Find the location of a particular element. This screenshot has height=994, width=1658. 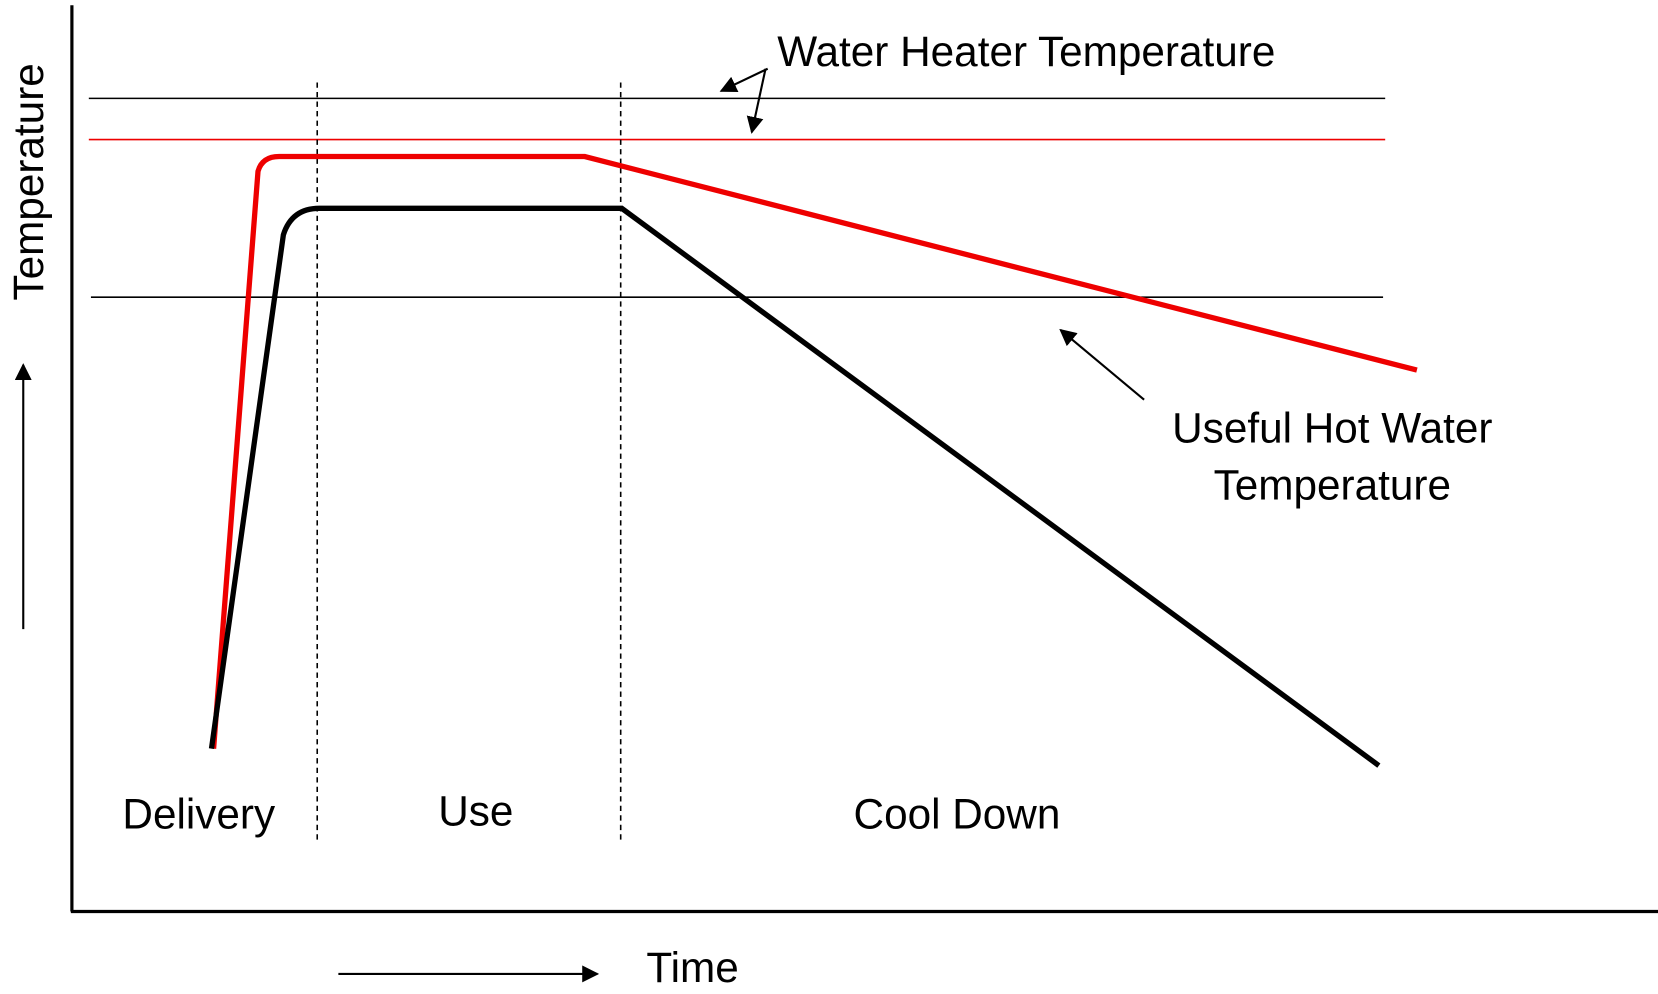

x-axis-label: Time is located at coordinates (692, 967).